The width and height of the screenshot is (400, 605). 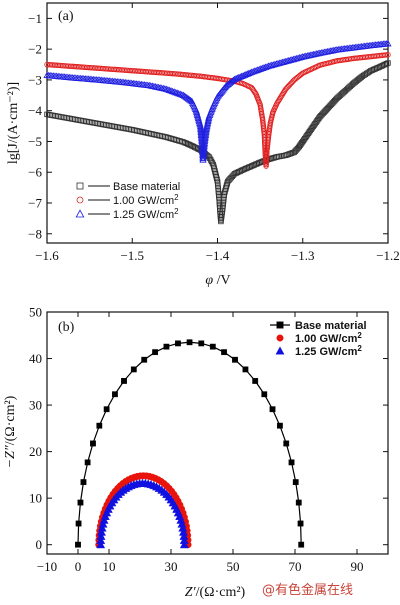 I want to click on x-tick-label: 0, so click(x=78, y=566).